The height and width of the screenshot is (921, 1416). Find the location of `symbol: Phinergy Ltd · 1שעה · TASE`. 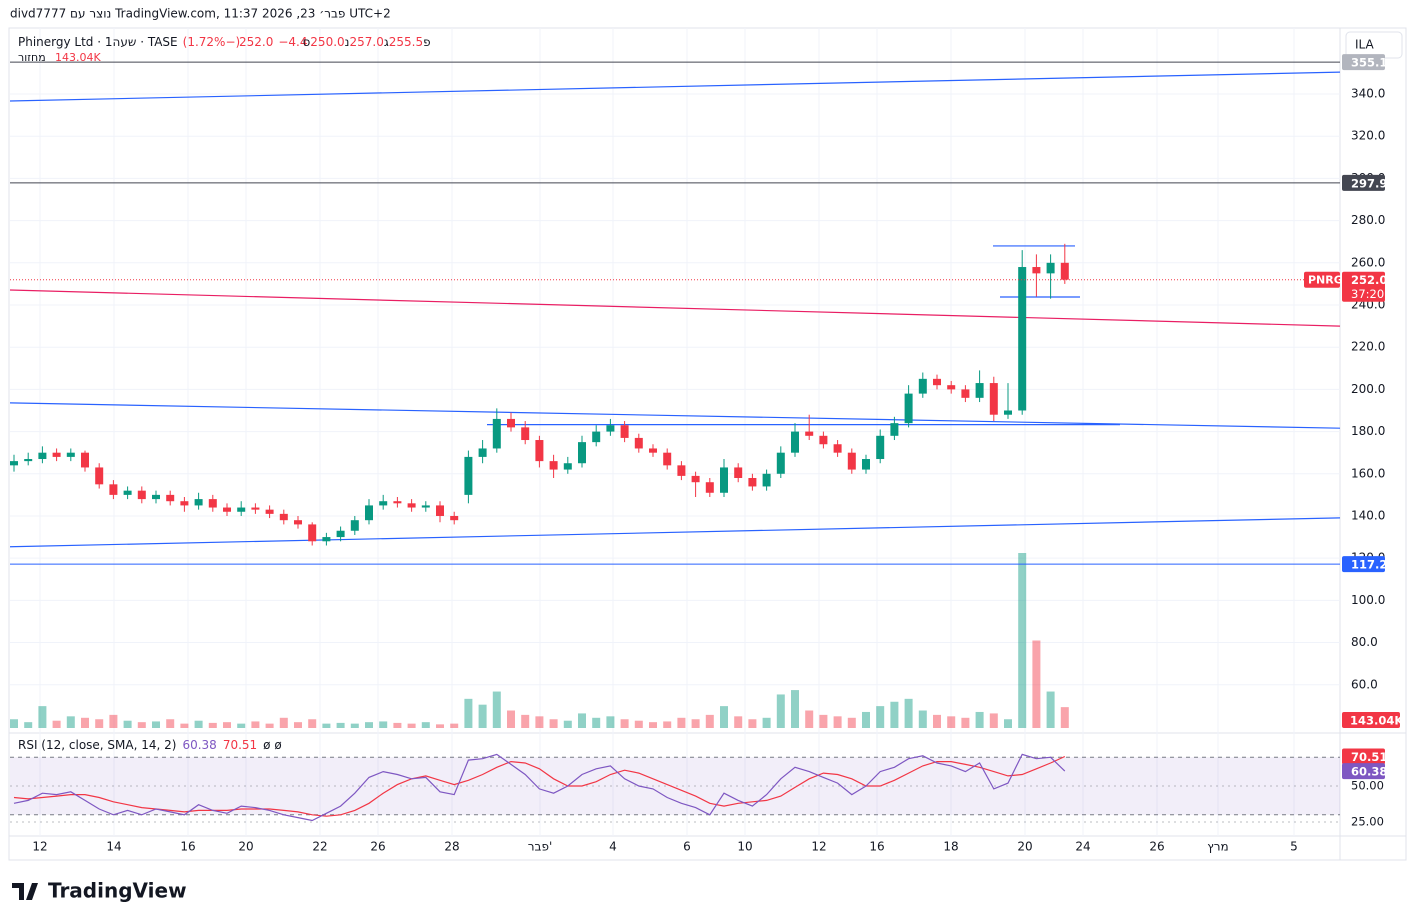

symbol: Phinergy Ltd · 1שעה · TASE is located at coordinates (98, 42).